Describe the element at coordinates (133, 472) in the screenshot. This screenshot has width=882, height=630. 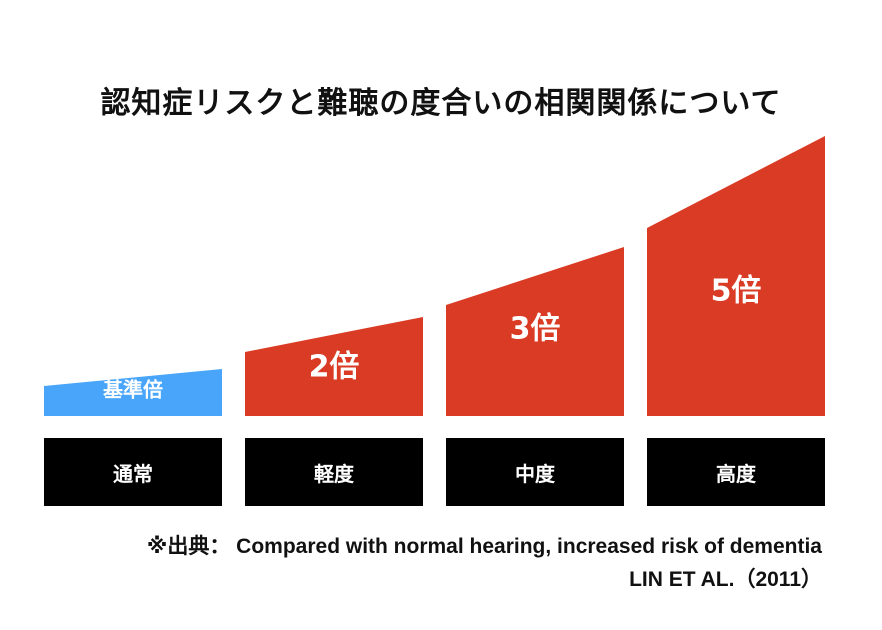
I see `category-label-1: 通常` at that location.